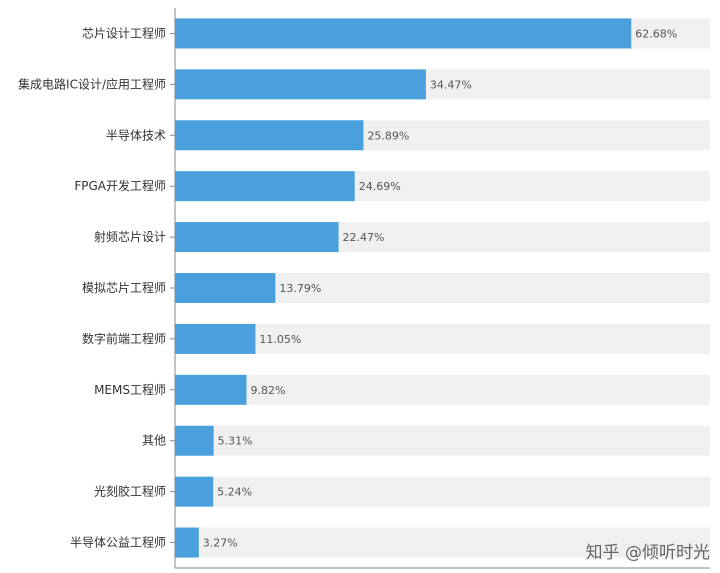 This screenshot has height=573, width=720. Describe the element at coordinates (235, 441) in the screenshot. I see `value-label: 5.31%` at that location.